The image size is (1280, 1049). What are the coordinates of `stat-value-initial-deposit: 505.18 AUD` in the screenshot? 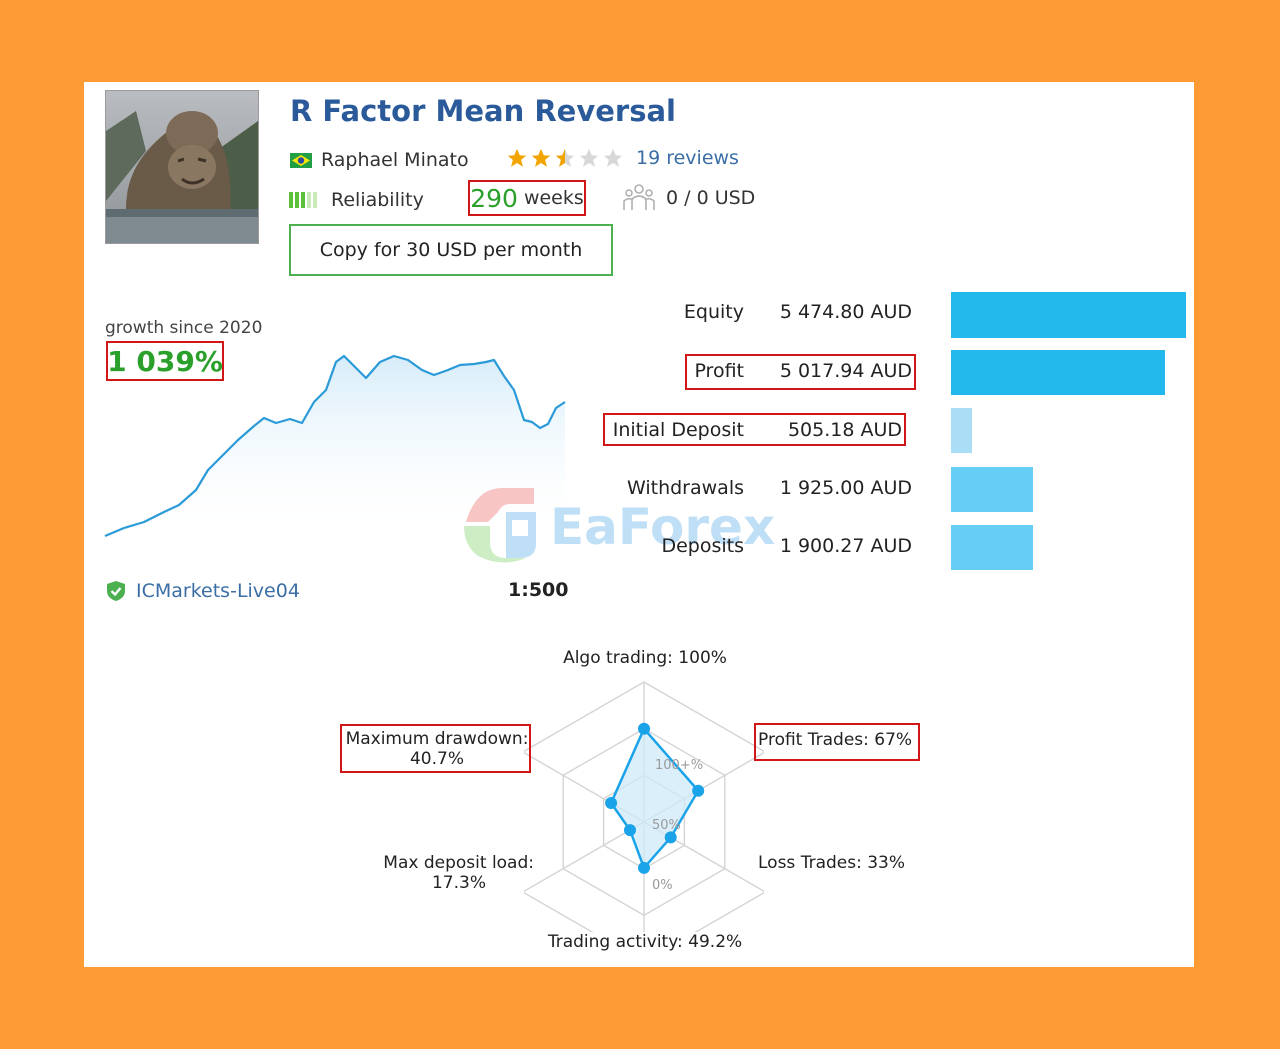 It's located at (844, 430).